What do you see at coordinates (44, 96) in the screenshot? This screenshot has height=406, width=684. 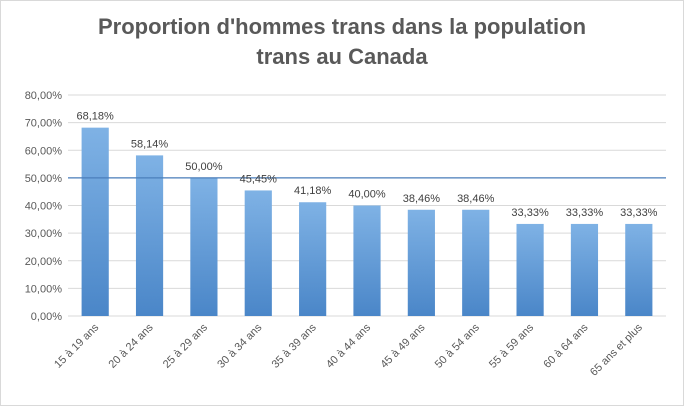 I see `y-tick-label: 80,00%` at bounding box center [44, 96].